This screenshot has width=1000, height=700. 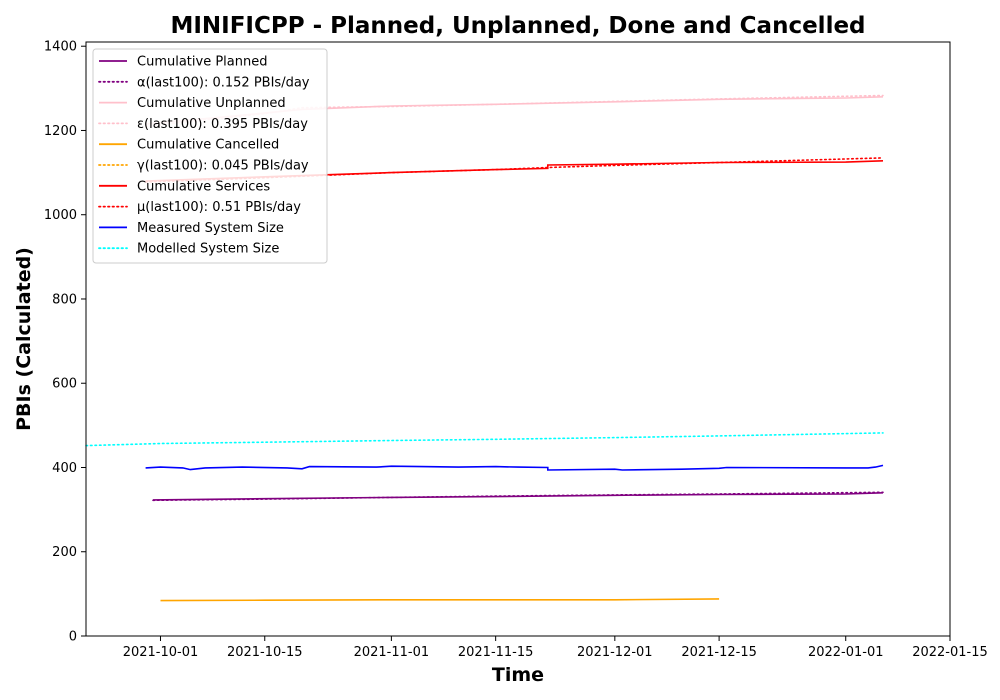 I want to click on y-tick-label-8: 1400, so click(x=60, y=47).